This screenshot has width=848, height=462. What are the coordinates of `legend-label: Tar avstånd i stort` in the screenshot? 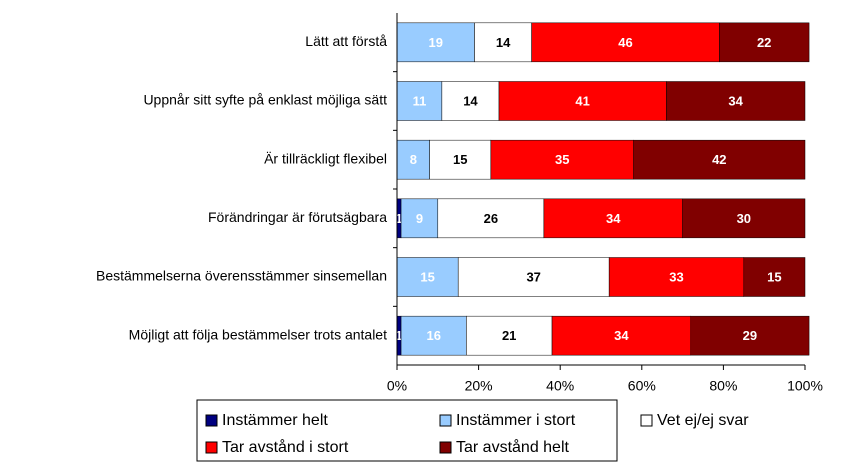 It's located at (285, 447).